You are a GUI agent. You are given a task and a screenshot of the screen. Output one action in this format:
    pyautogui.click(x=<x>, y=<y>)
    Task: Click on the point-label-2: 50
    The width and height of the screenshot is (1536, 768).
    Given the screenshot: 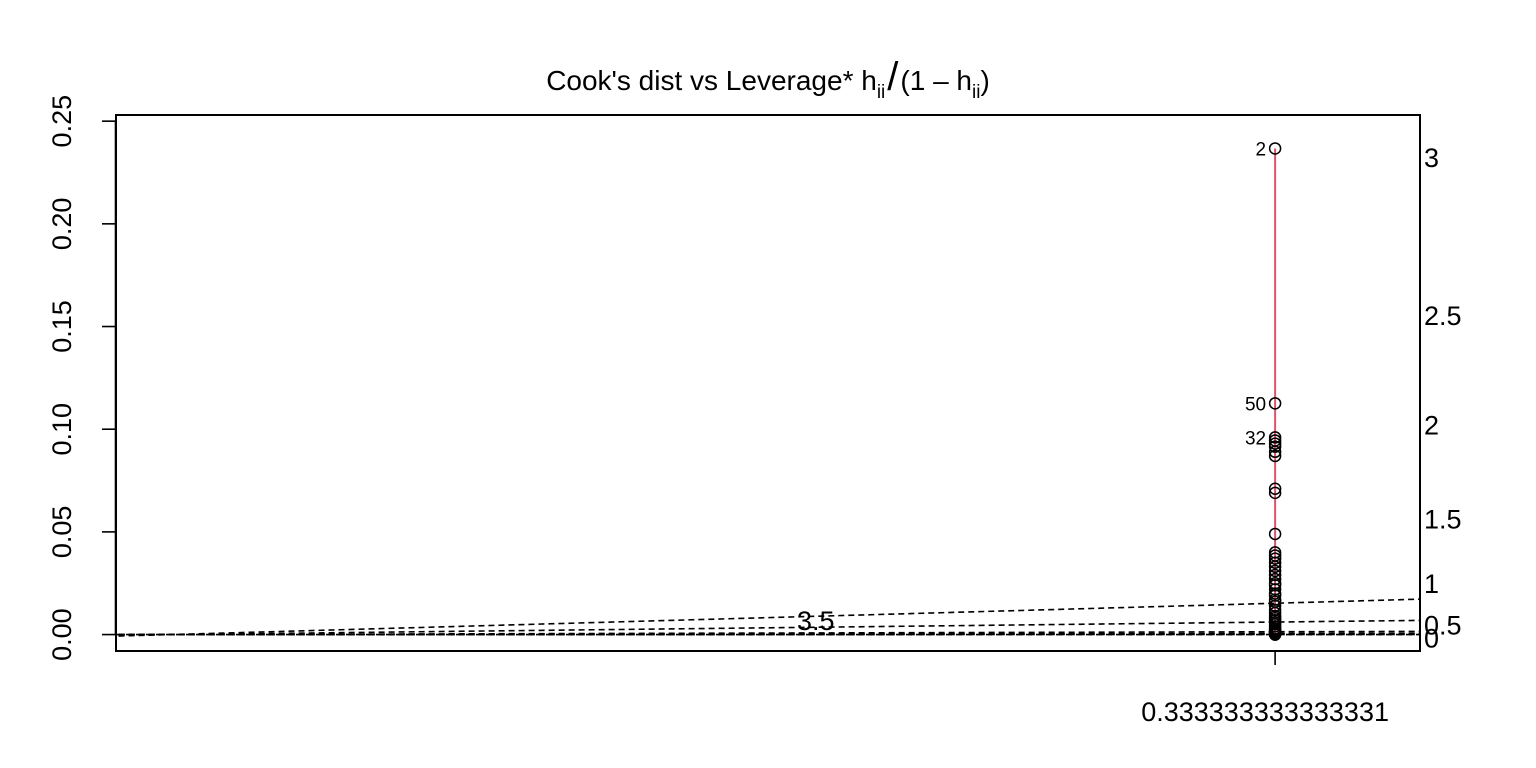 What is the action you would take?
    pyautogui.click(x=1255, y=404)
    